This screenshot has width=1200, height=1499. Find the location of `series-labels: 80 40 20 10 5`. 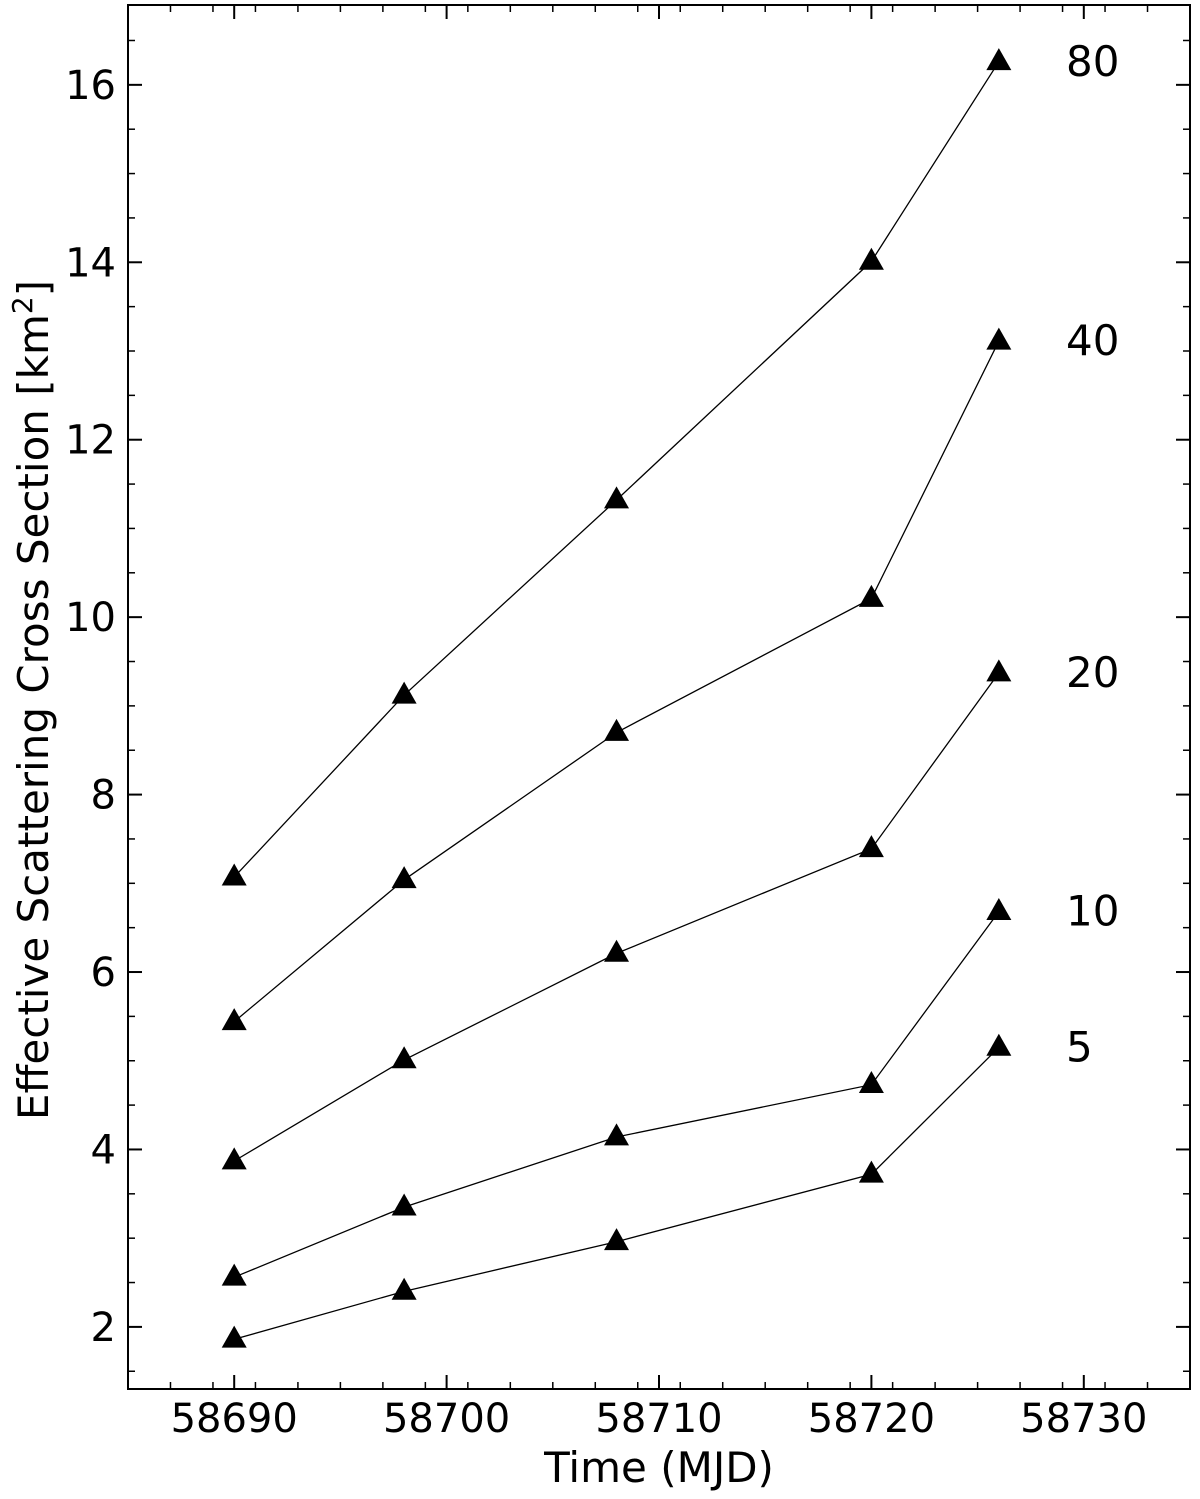

series-labels: 80 40 20 10 5 is located at coordinates (1092, 554).